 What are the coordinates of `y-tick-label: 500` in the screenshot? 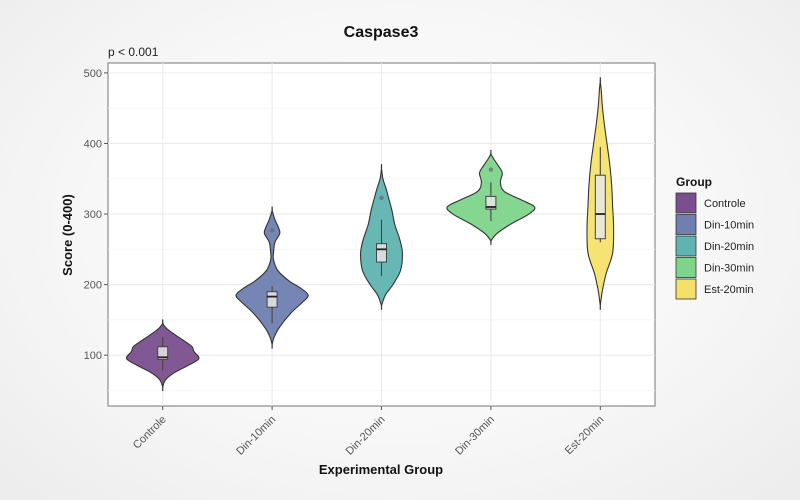 It's located at (93, 74).